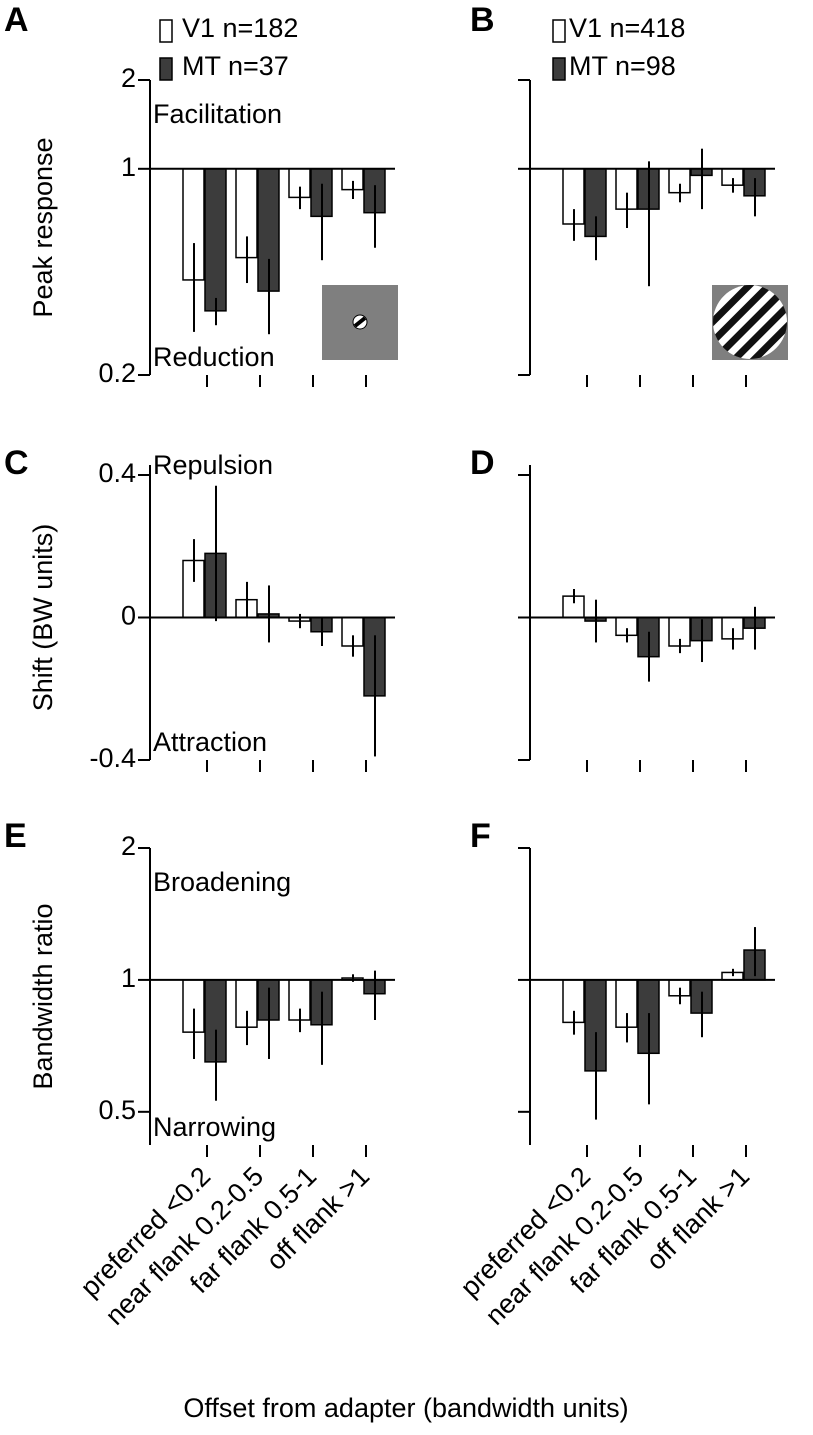  What do you see at coordinates (240, 28) in the screenshot?
I see `legend-label: V1 n=182` at bounding box center [240, 28].